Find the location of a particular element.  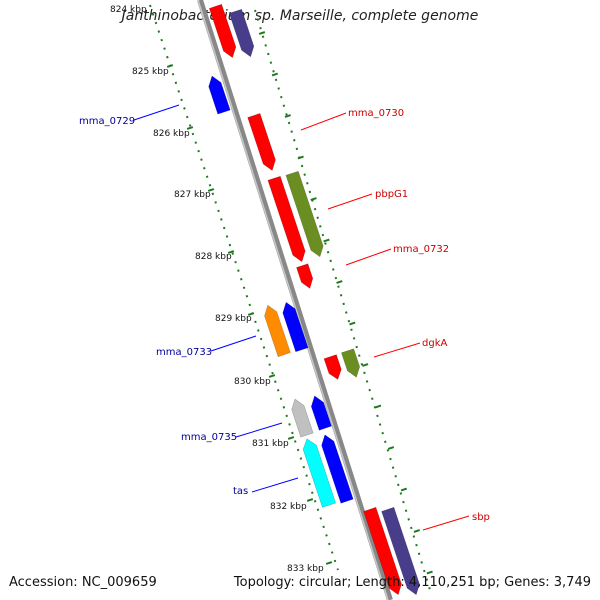

kbp-label-828: 828 kbp is located at coordinates (213, 257).